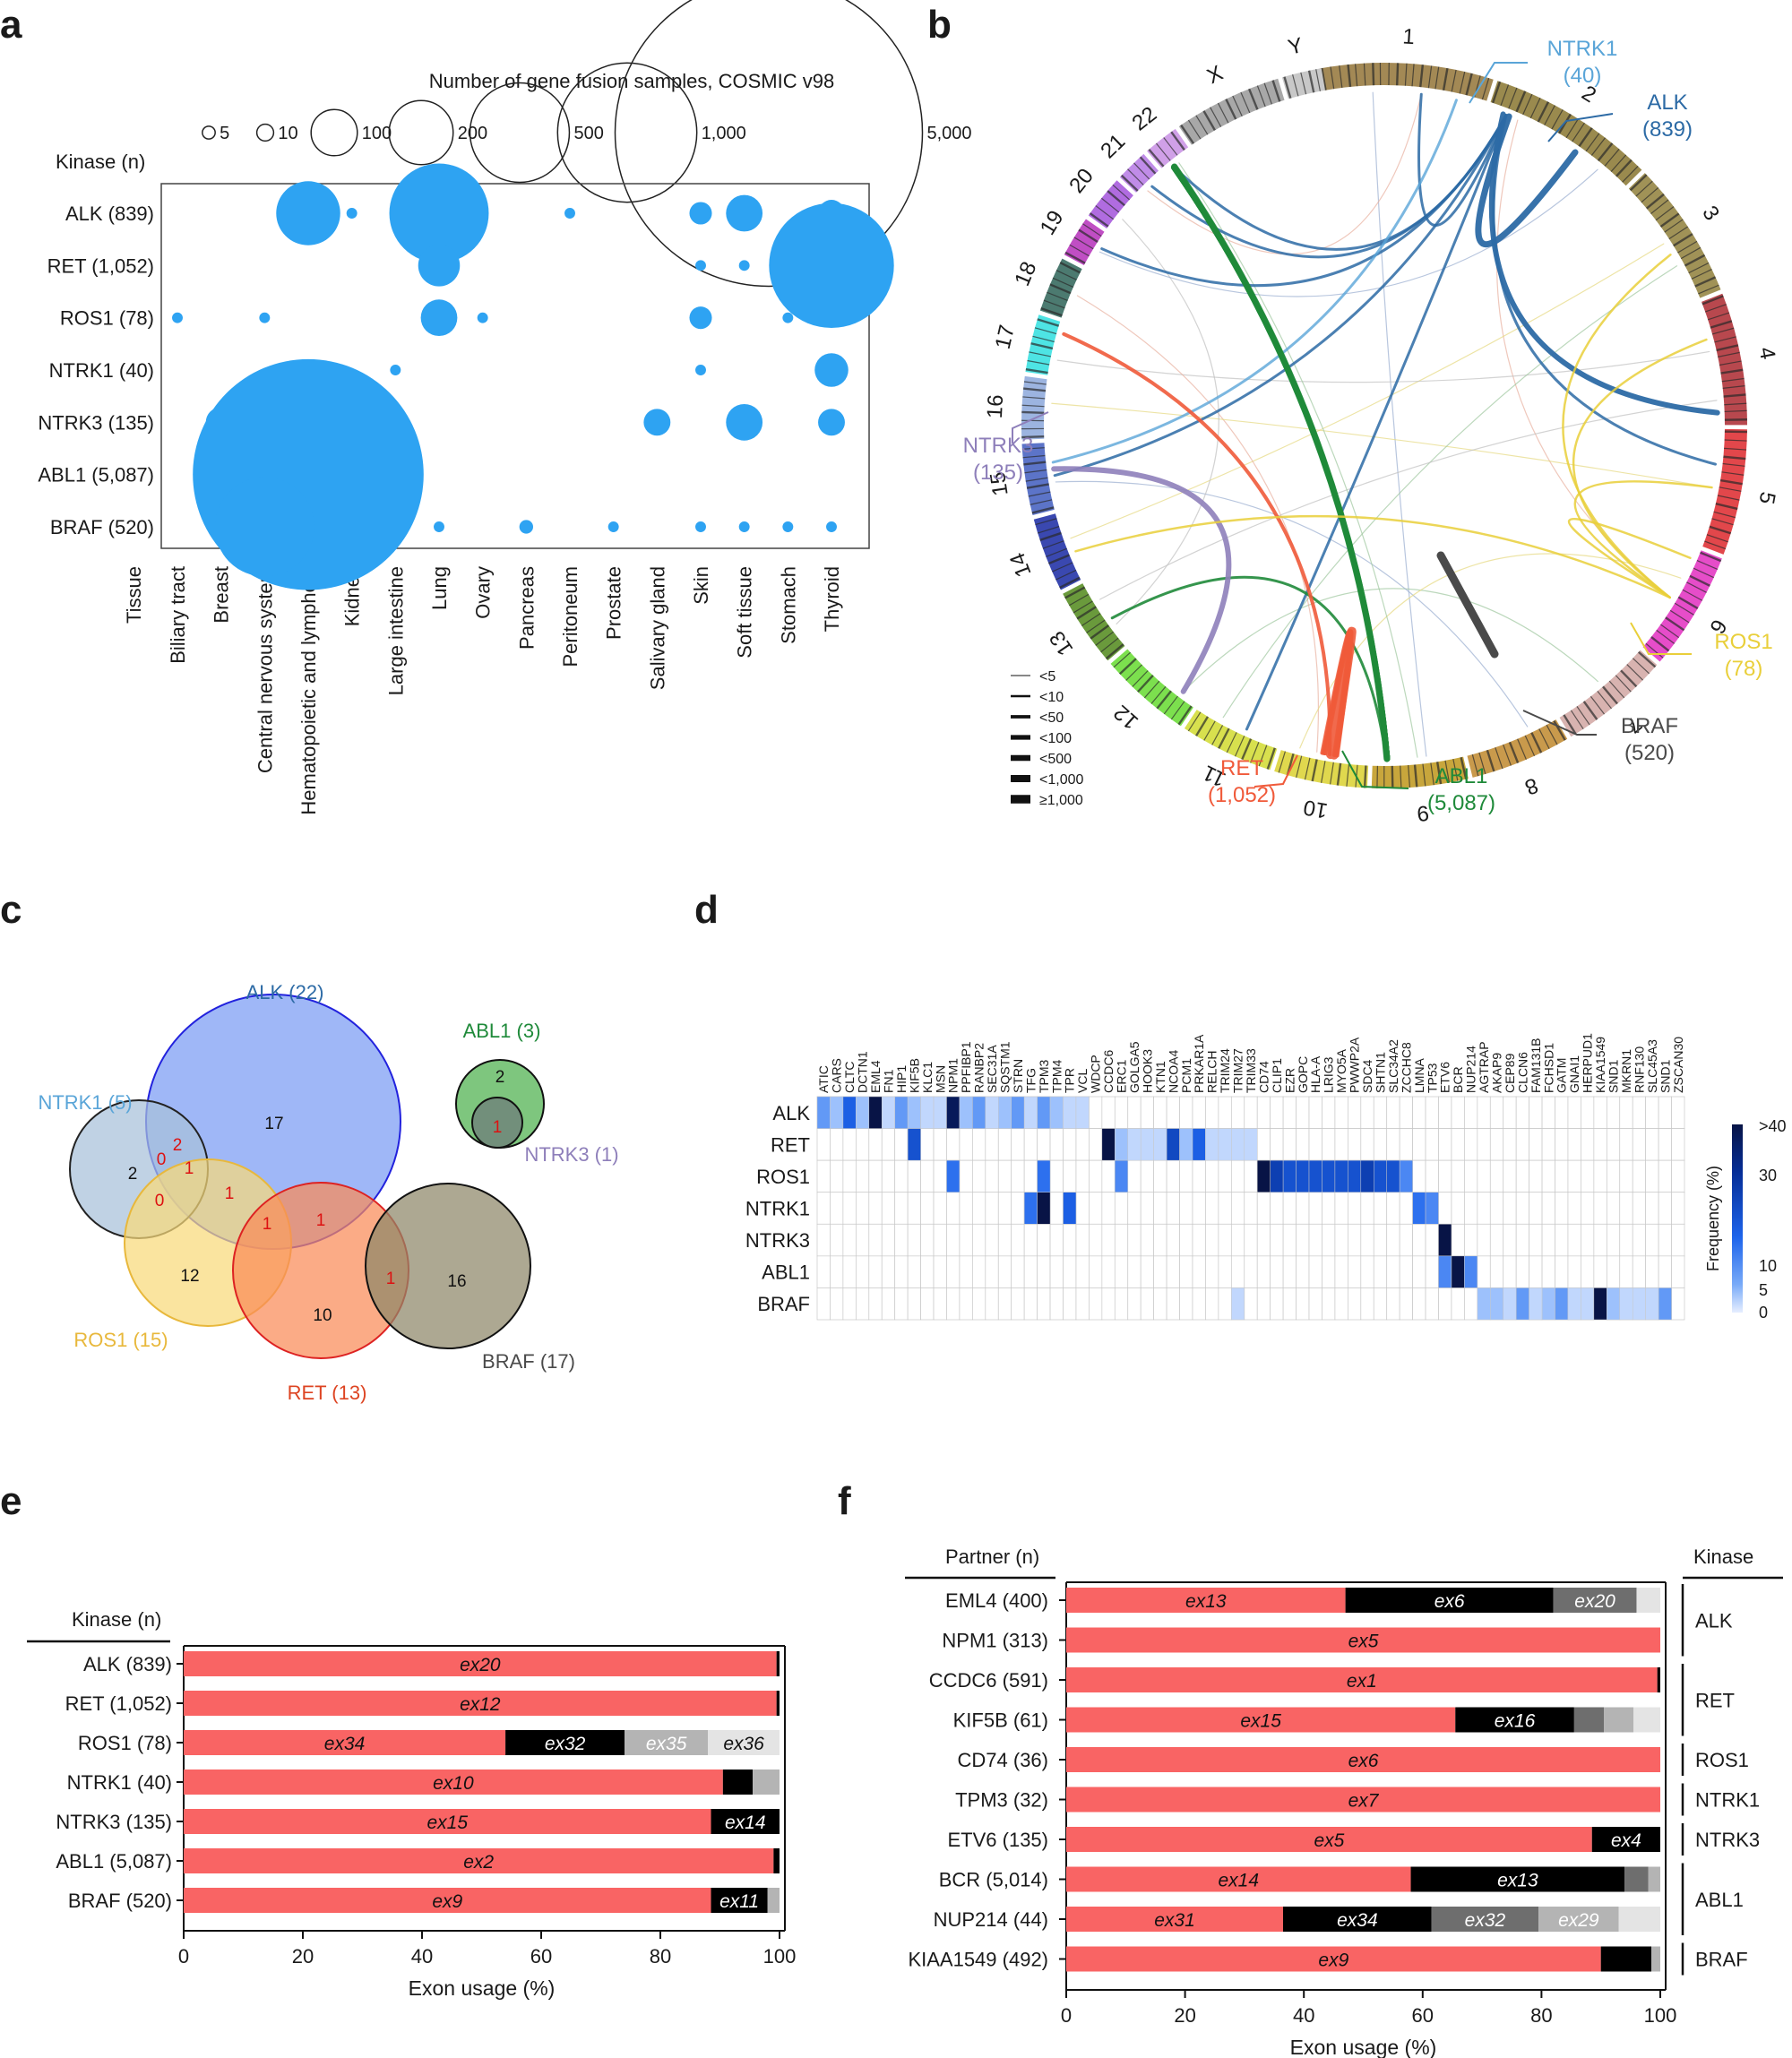  What do you see at coordinates (1408, 500) in the screenshot?
I see `background-link` at bounding box center [1408, 500].